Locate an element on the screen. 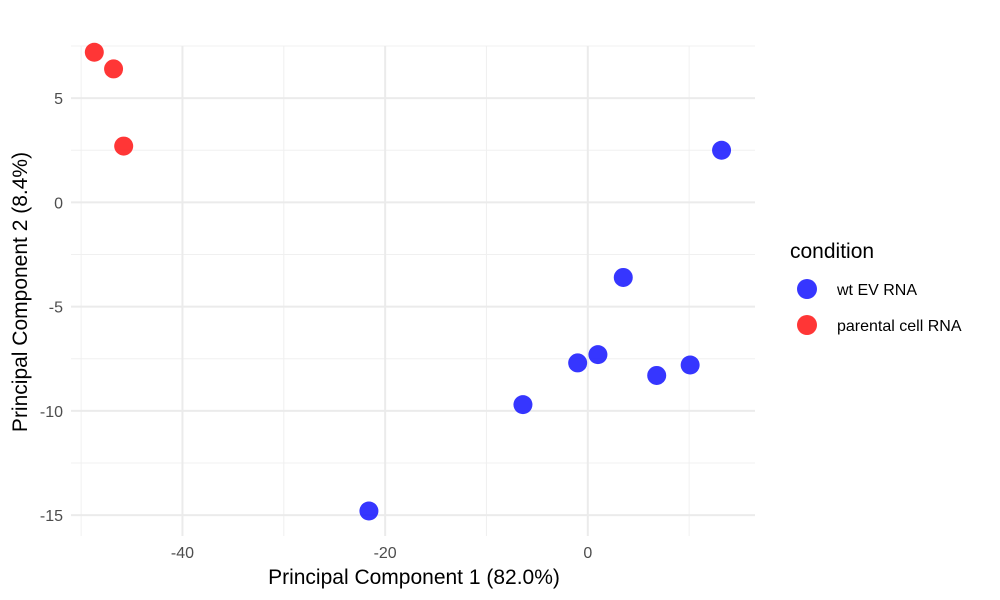 The width and height of the screenshot is (1000, 600). y-tick-label: 5 is located at coordinates (58, 99).